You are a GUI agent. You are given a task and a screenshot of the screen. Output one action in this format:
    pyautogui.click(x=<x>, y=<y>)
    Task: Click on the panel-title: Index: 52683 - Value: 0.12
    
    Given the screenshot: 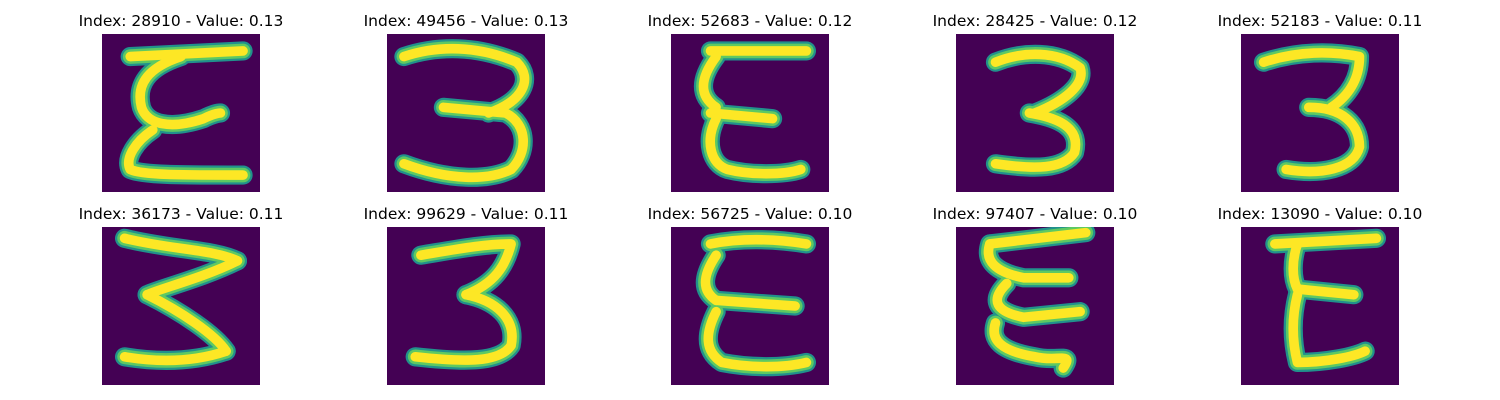 What is the action you would take?
    pyautogui.click(x=750, y=21)
    